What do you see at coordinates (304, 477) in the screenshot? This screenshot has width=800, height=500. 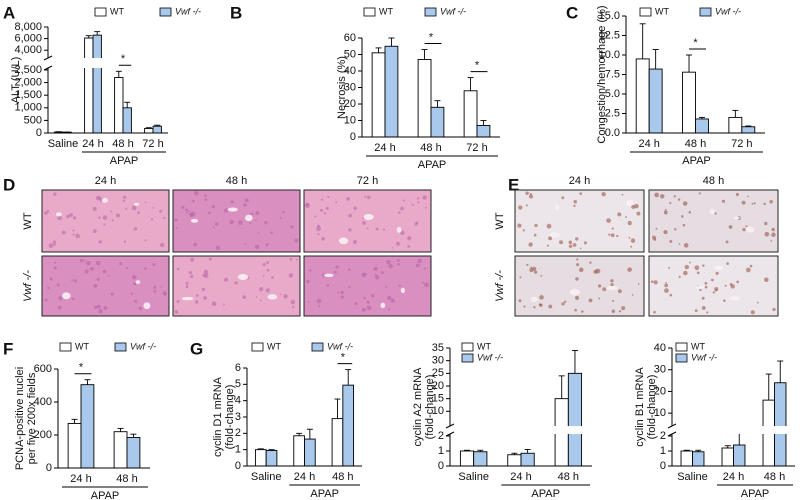 I see `x-tick-label: 24 h` at bounding box center [304, 477].